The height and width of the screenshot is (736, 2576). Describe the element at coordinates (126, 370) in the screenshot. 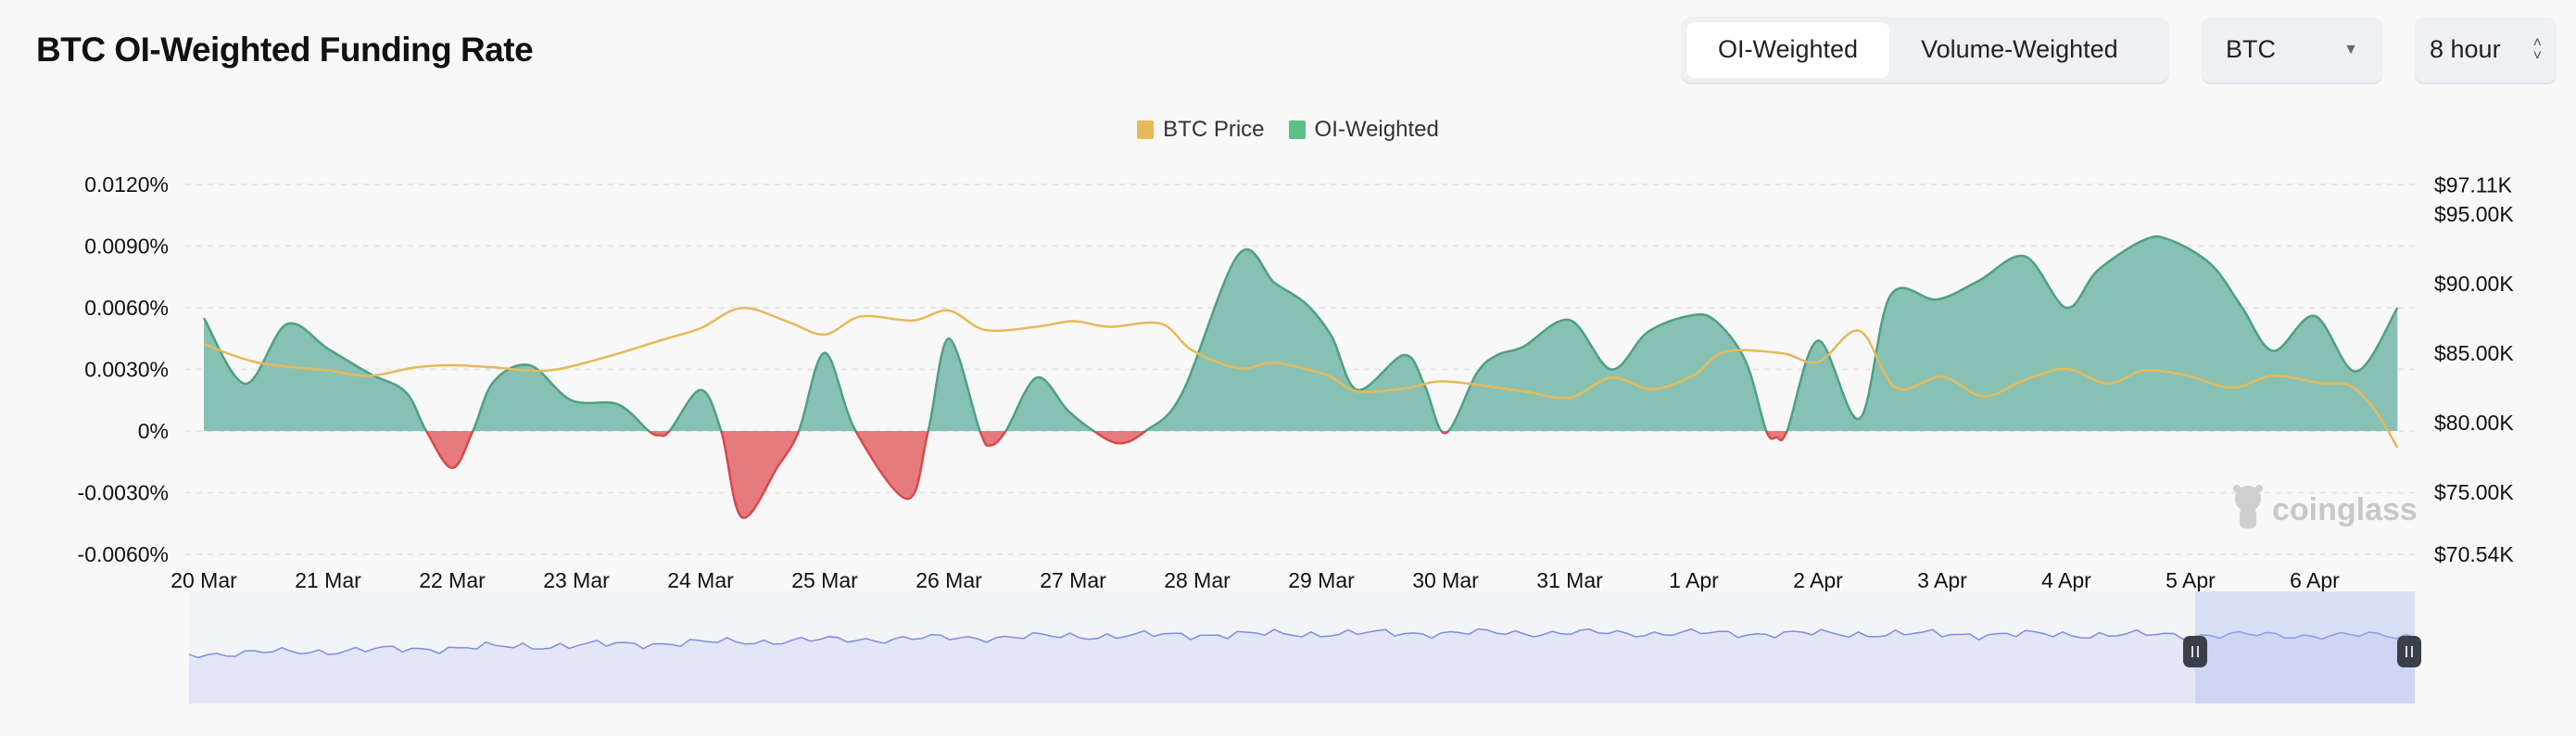

I see `y-left-tick: 0.0030%` at that location.